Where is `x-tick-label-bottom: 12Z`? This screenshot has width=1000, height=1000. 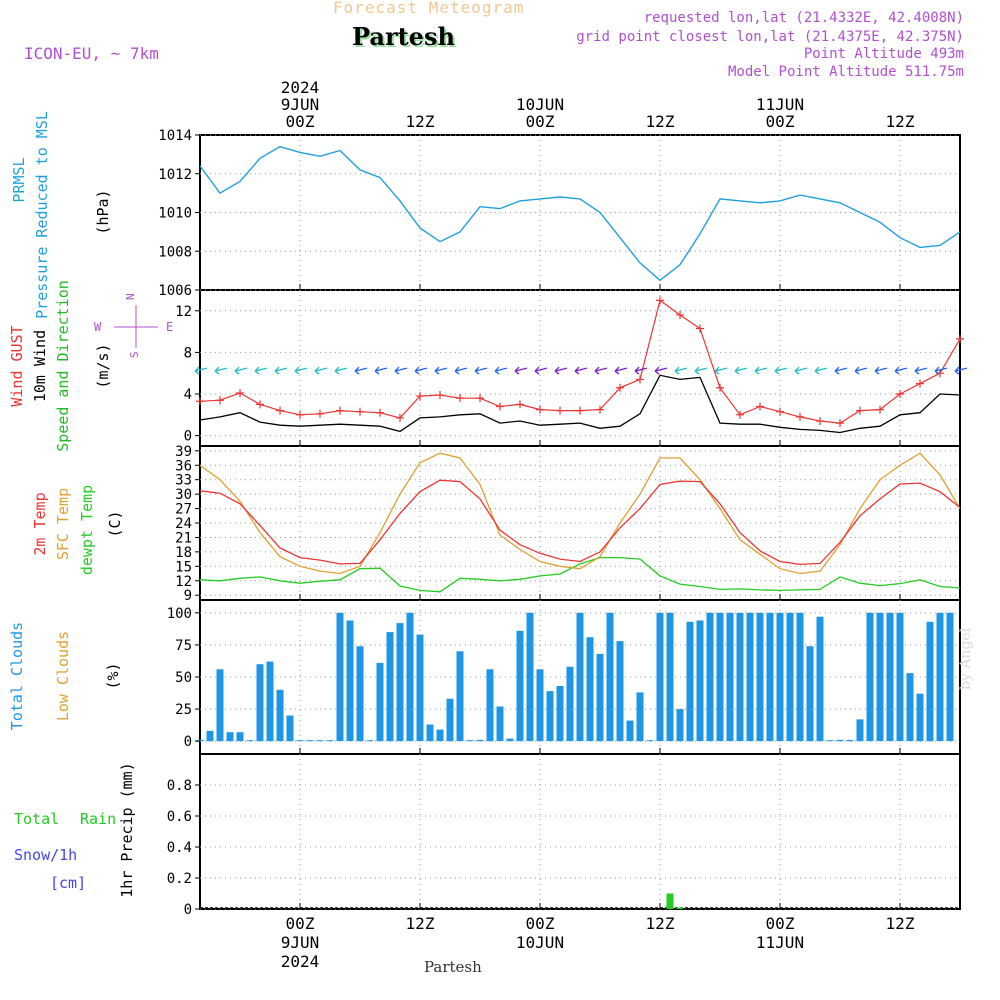 x-tick-label-bottom: 12Z is located at coordinates (420, 923).